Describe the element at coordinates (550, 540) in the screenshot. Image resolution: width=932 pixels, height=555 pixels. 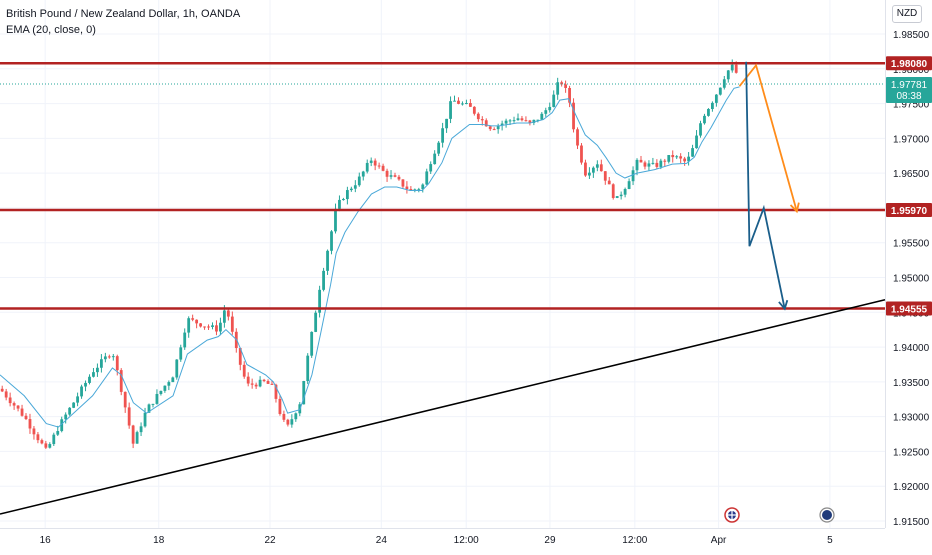
I see `x-tick-label: 29` at that location.